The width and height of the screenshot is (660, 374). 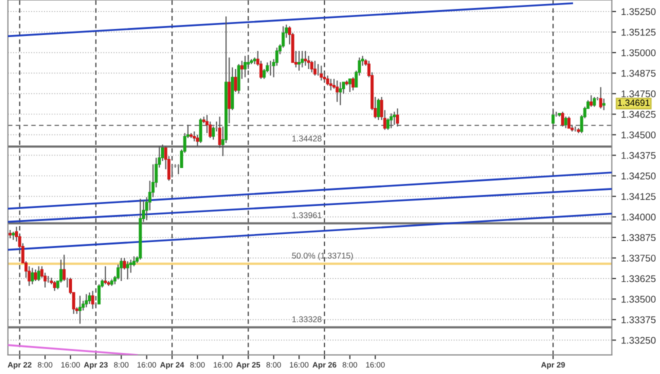 I want to click on y-tick-label: 1.35250, so click(x=639, y=12).